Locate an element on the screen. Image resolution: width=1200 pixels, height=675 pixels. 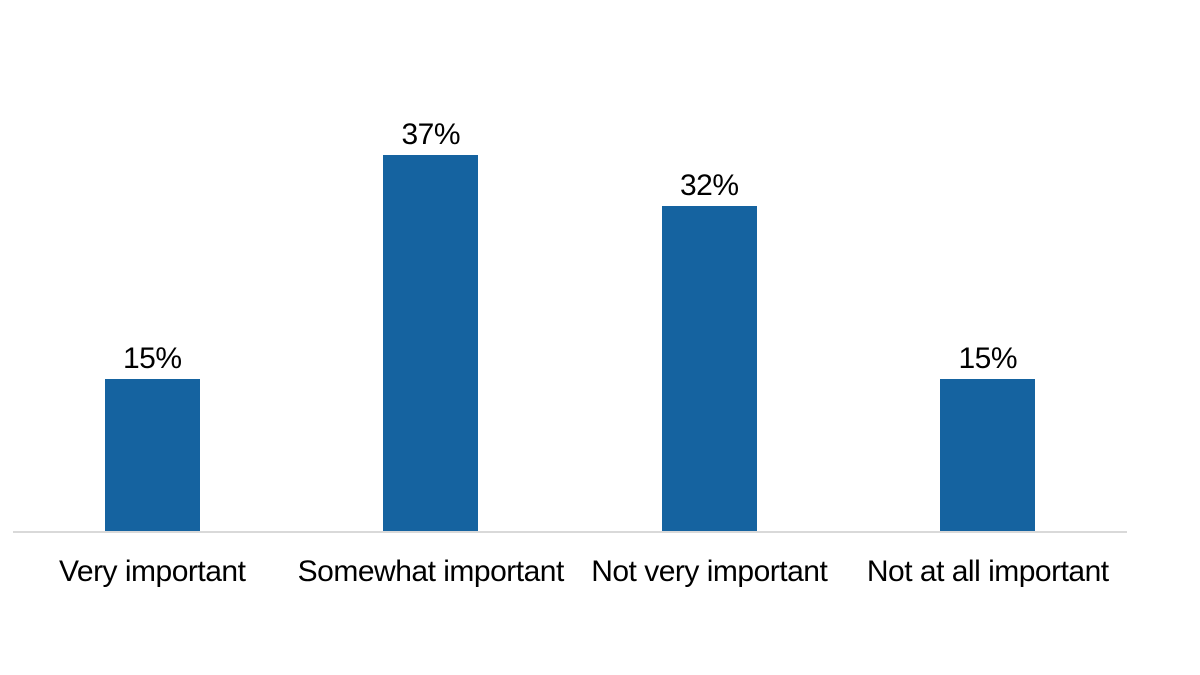
x-axis-line is located at coordinates (570, 532).